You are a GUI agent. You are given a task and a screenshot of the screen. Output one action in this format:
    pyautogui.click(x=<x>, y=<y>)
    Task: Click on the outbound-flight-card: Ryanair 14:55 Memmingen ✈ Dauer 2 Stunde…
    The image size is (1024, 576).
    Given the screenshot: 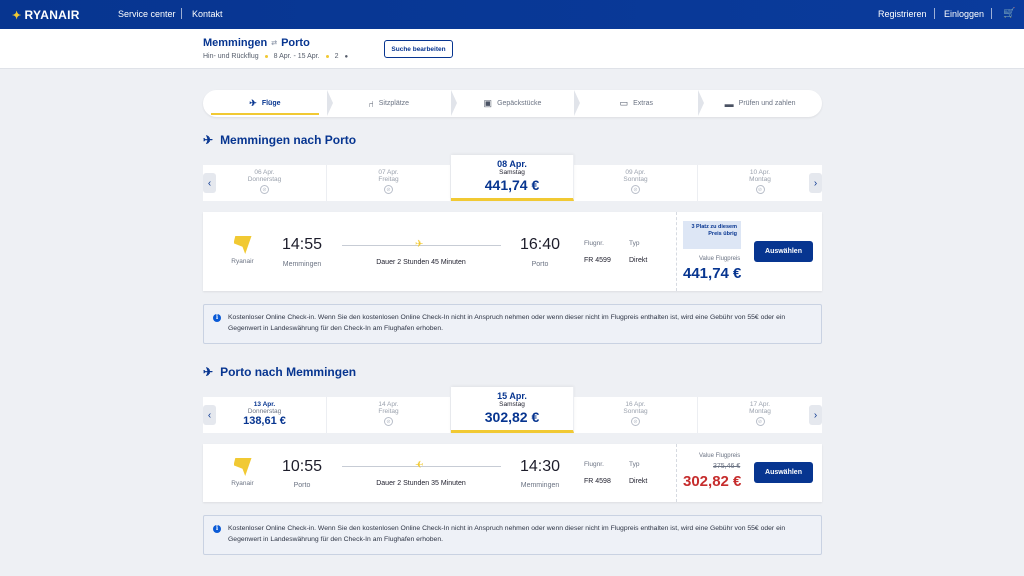 What is the action you would take?
    pyautogui.click(x=512, y=251)
    